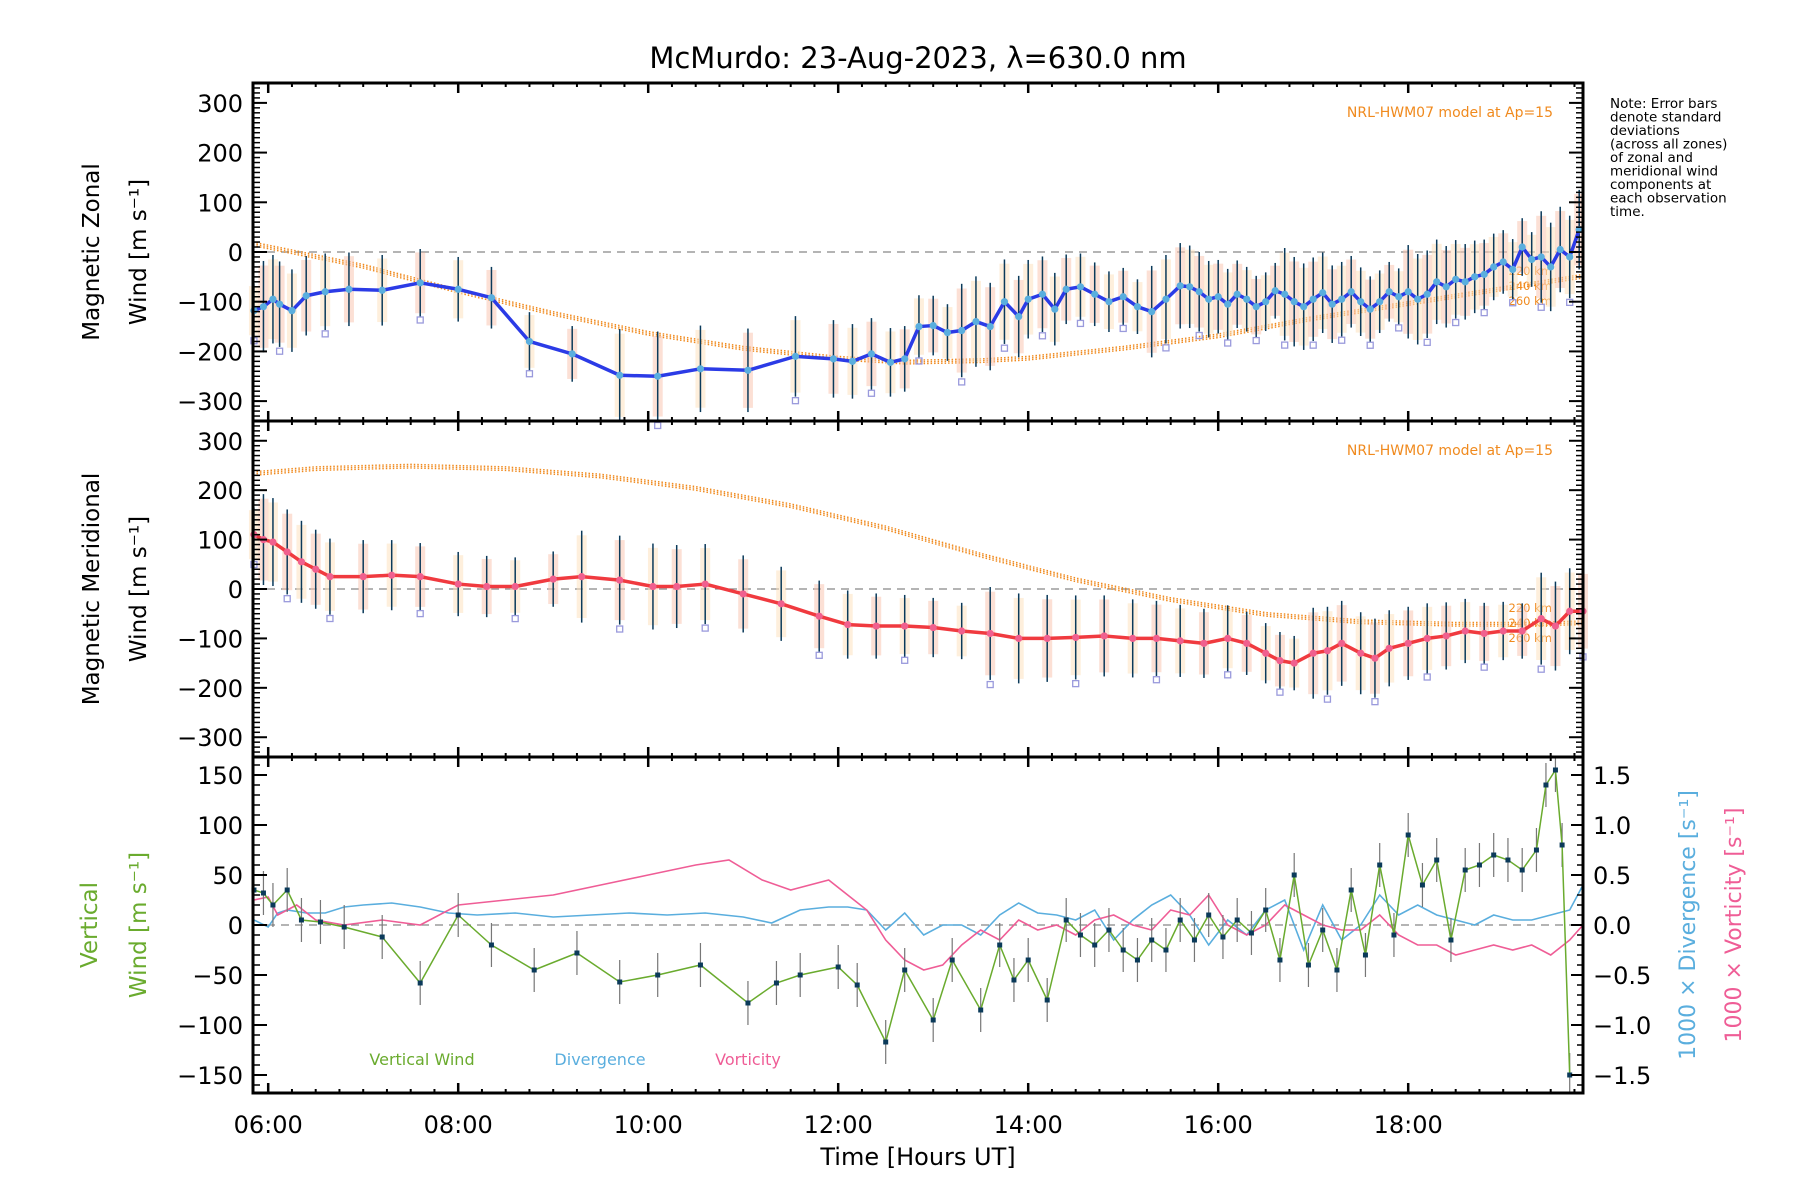  What do you see at coordinates (1612, 826) in the screenshot?
I see `y2-tick-label: 1.0` at bounding box center [1612, 826].